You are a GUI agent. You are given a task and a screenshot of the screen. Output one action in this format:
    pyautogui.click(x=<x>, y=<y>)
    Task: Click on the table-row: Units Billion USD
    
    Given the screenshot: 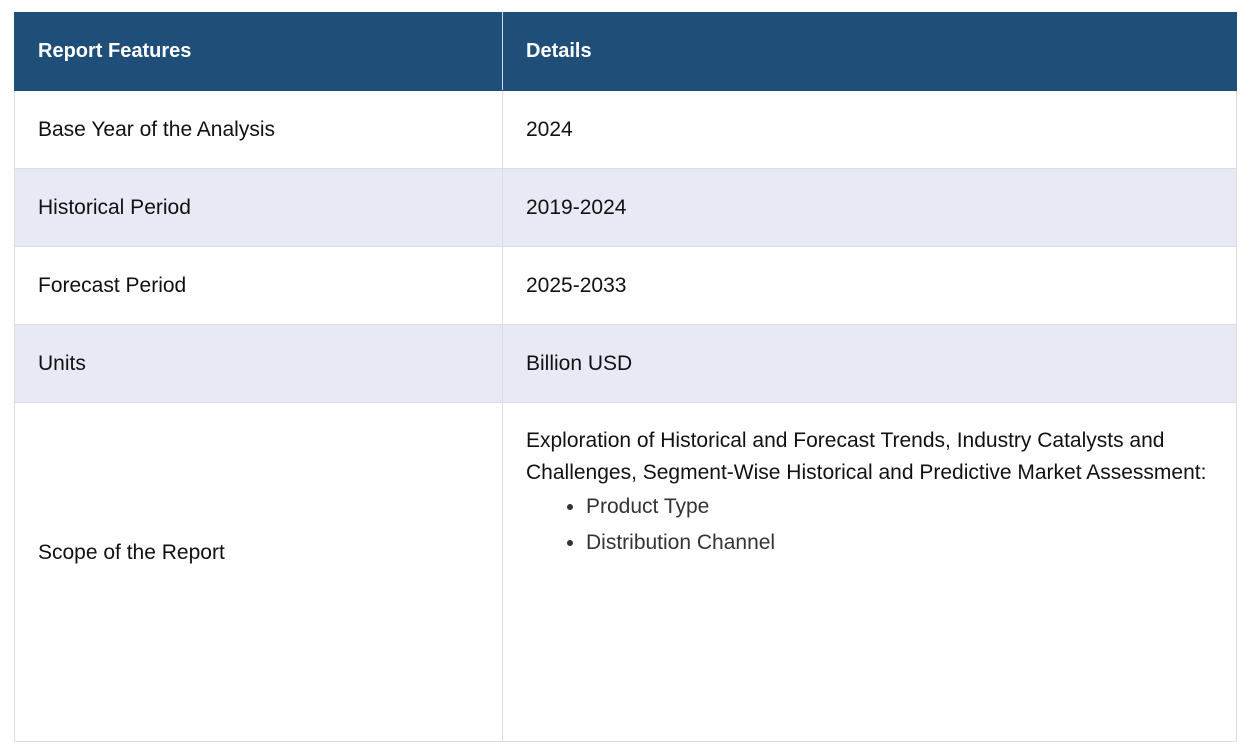 What is the action you would take?
    pyautogui.click(x=625, y=363)
    